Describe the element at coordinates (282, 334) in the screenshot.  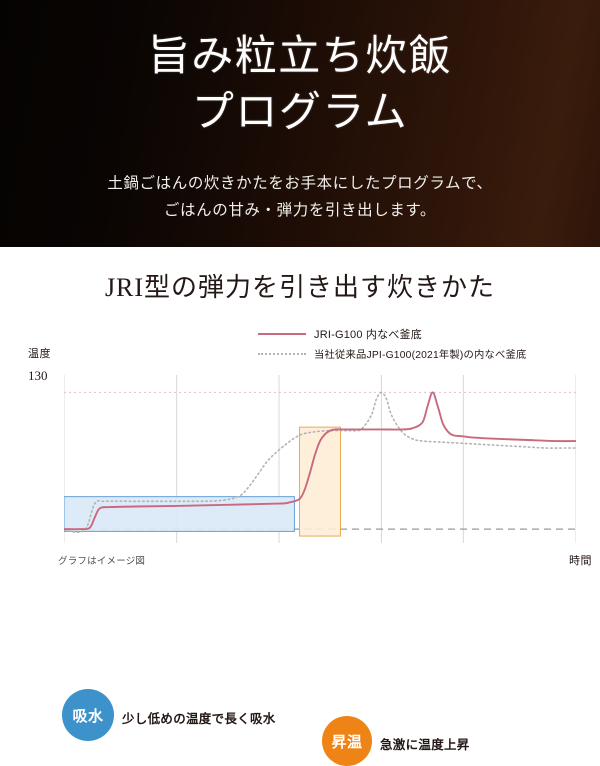
I see `legend-swatch-solid-icon` at that location.